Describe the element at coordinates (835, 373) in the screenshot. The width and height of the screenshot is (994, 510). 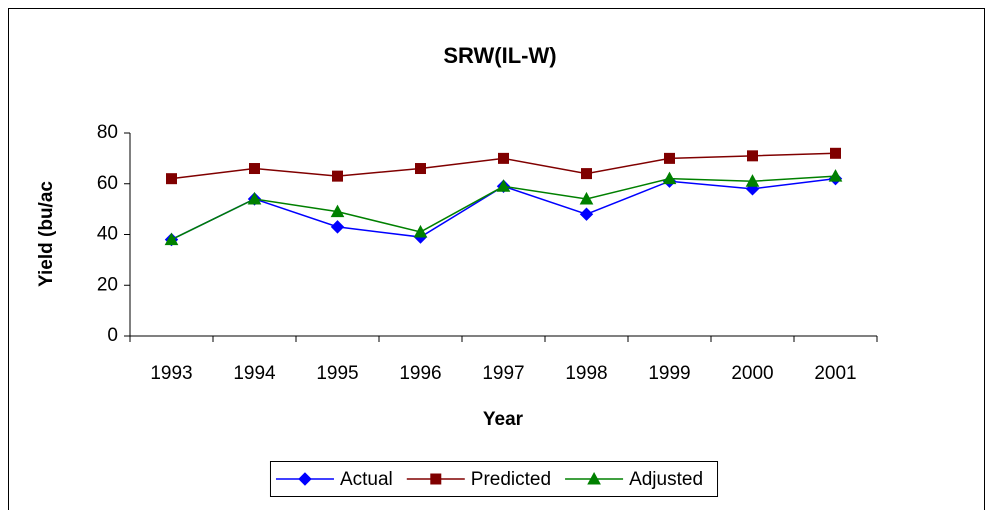
I see `x-tick-label: 2001` at that location.